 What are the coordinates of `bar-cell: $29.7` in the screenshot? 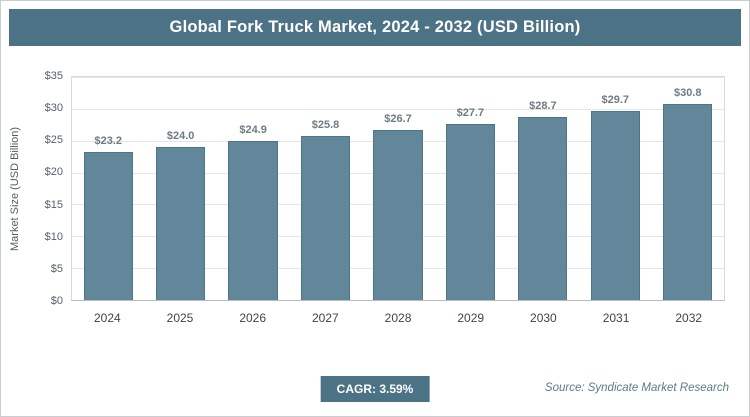 It's located at (615, 188).